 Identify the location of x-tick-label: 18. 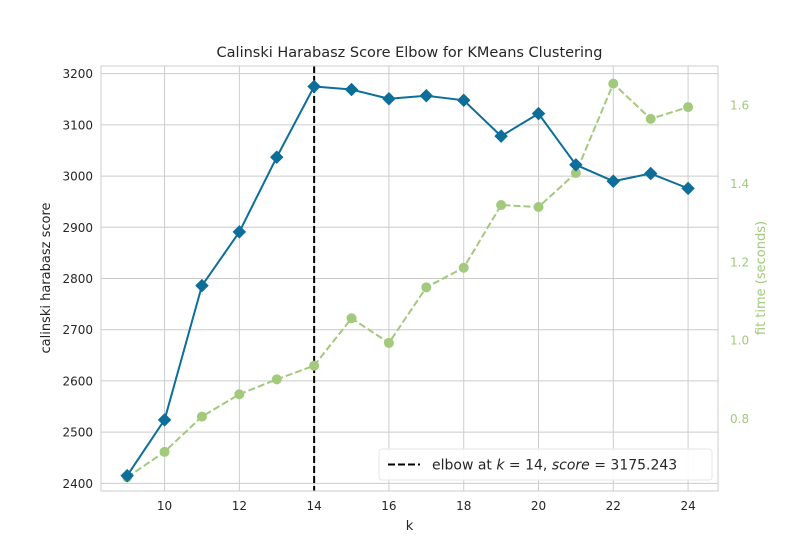
(463, 506).